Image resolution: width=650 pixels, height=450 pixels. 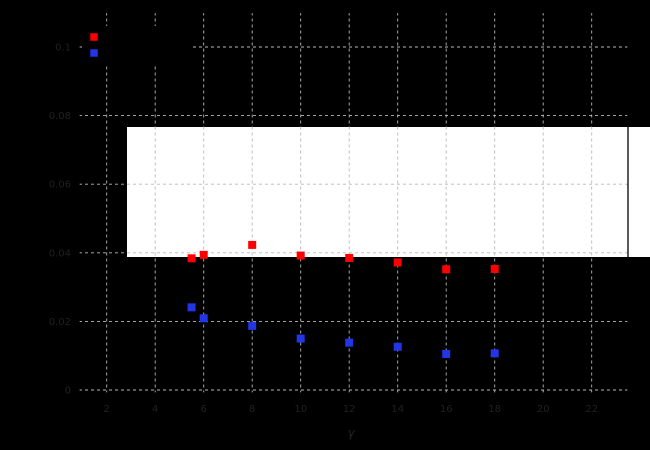 I want to click on x-tick-label: 14, so click(x=397, y=409).